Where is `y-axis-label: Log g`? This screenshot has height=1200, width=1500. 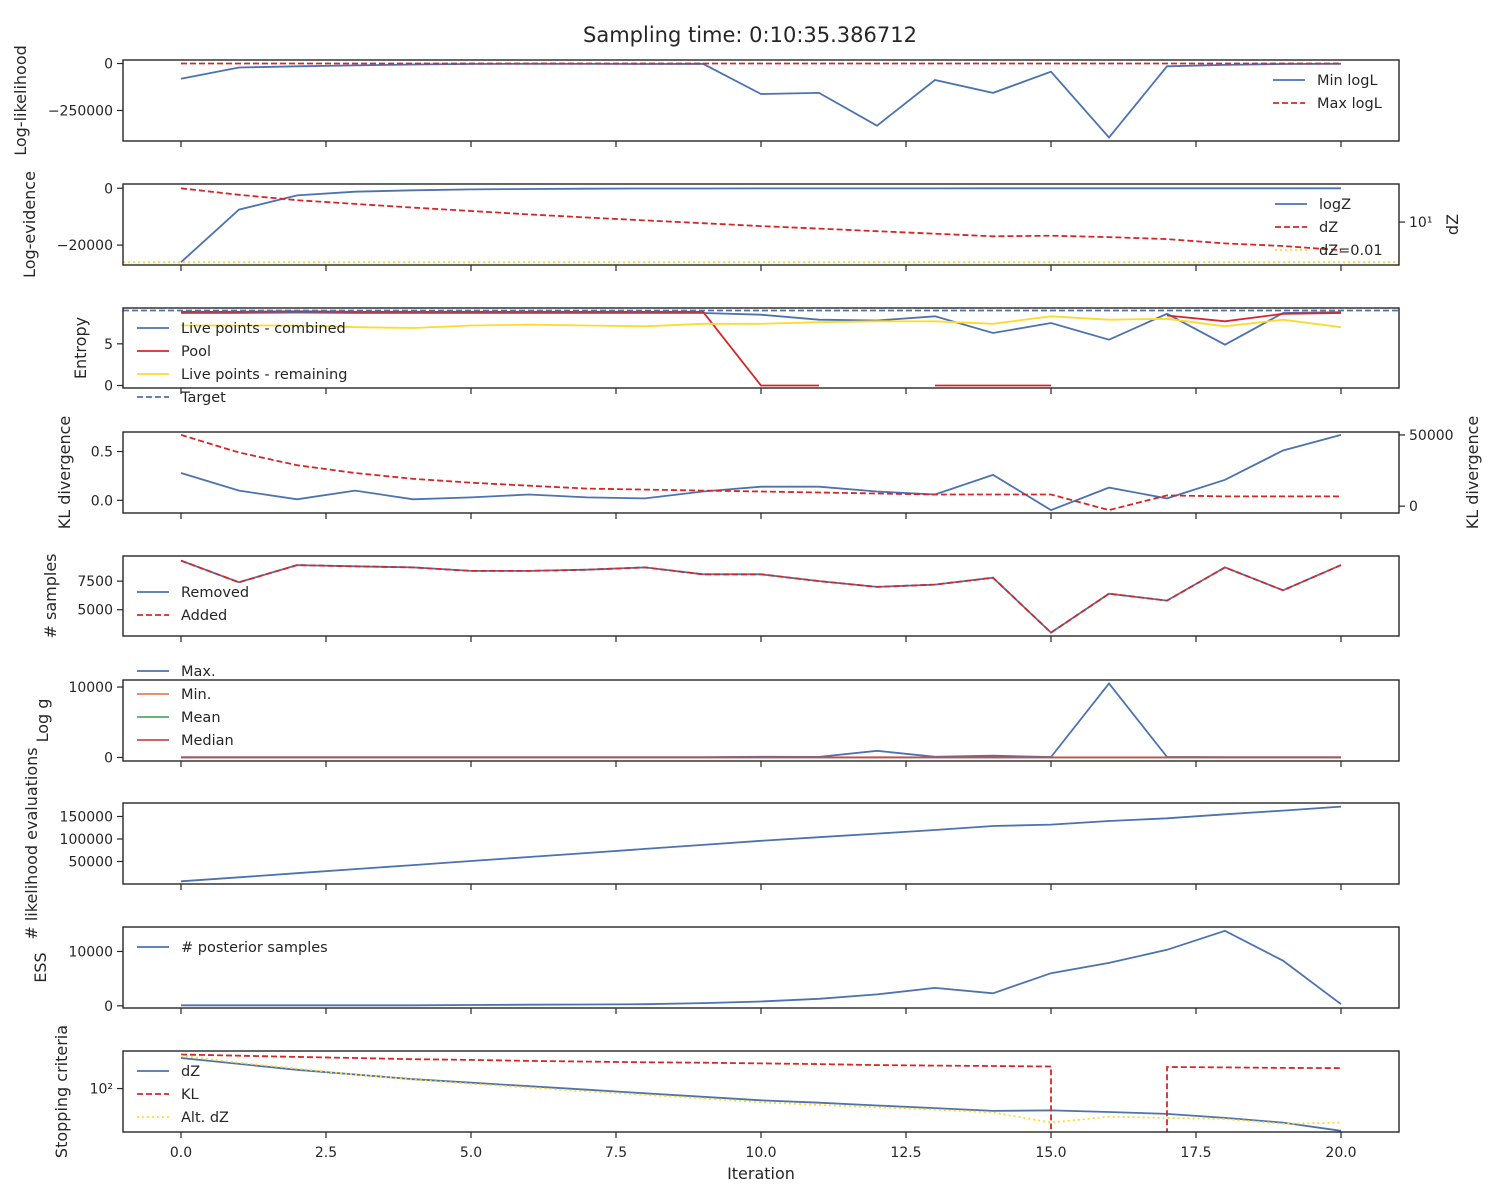
y-axis-label: Log g is located at coordinates (42, 721).